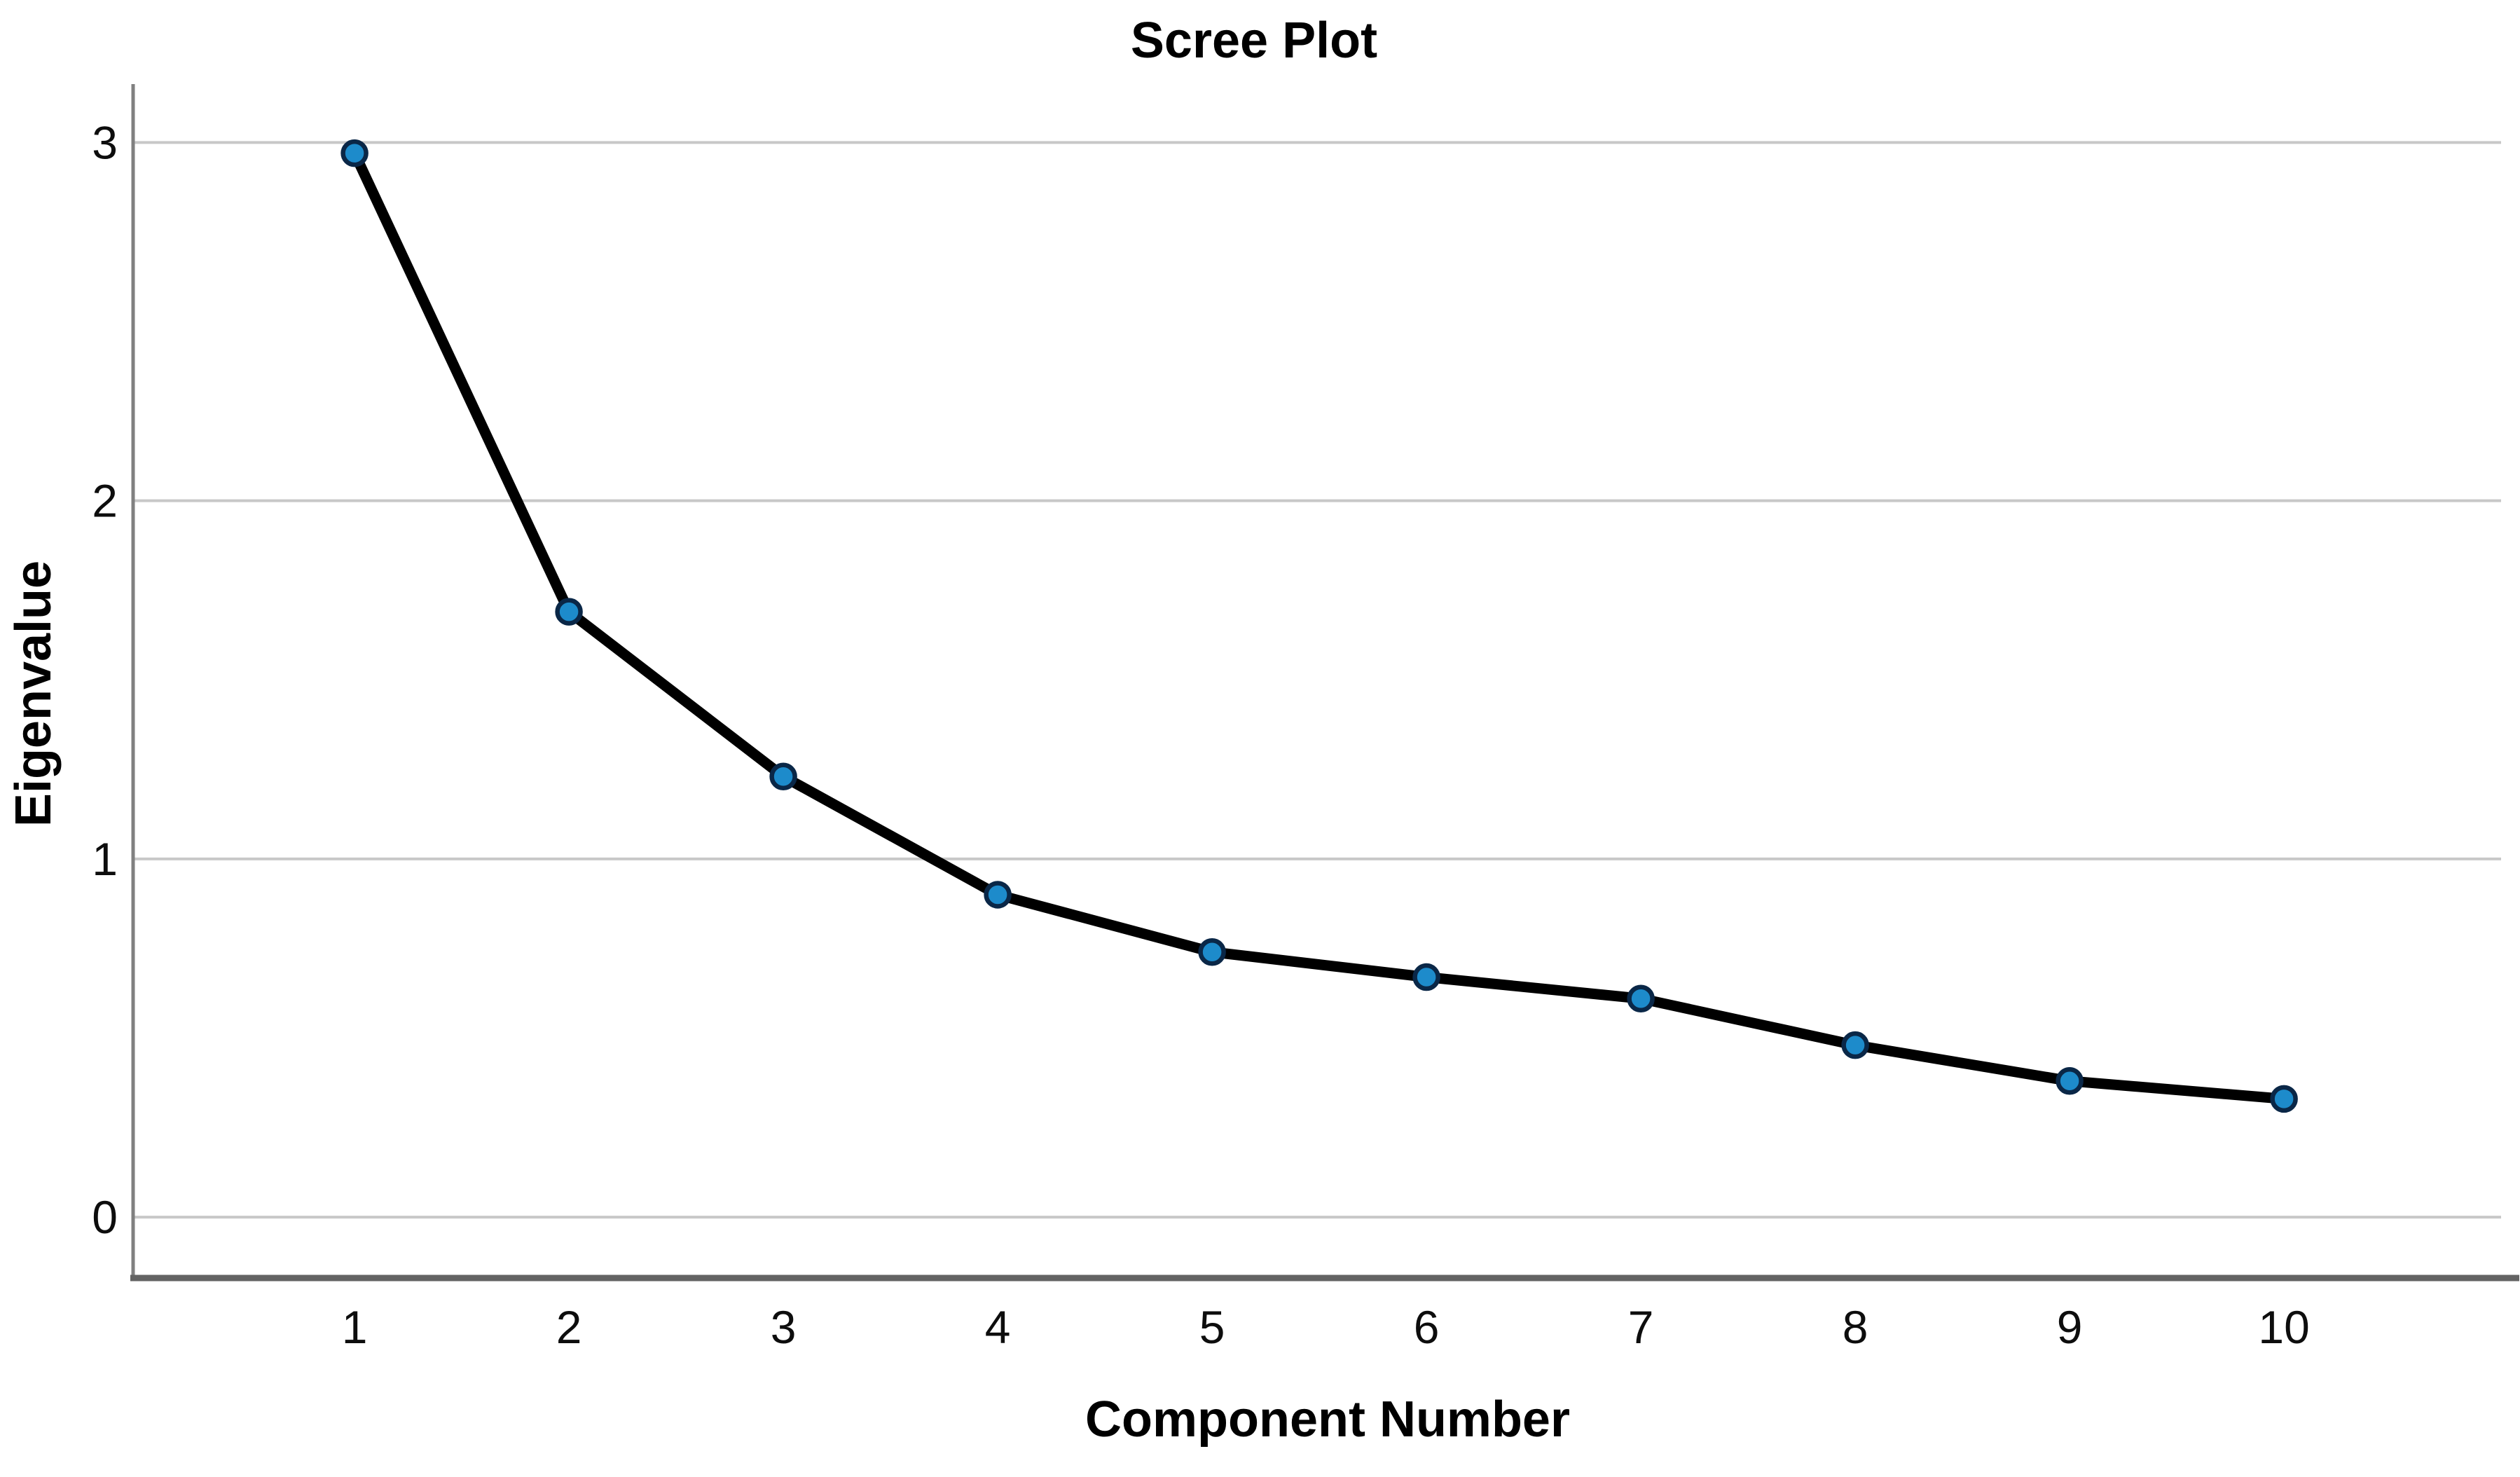  Describe the element at coordinates (1327, 1420) in the screenshot. I see `x-axis-title: Component Number` at that location.